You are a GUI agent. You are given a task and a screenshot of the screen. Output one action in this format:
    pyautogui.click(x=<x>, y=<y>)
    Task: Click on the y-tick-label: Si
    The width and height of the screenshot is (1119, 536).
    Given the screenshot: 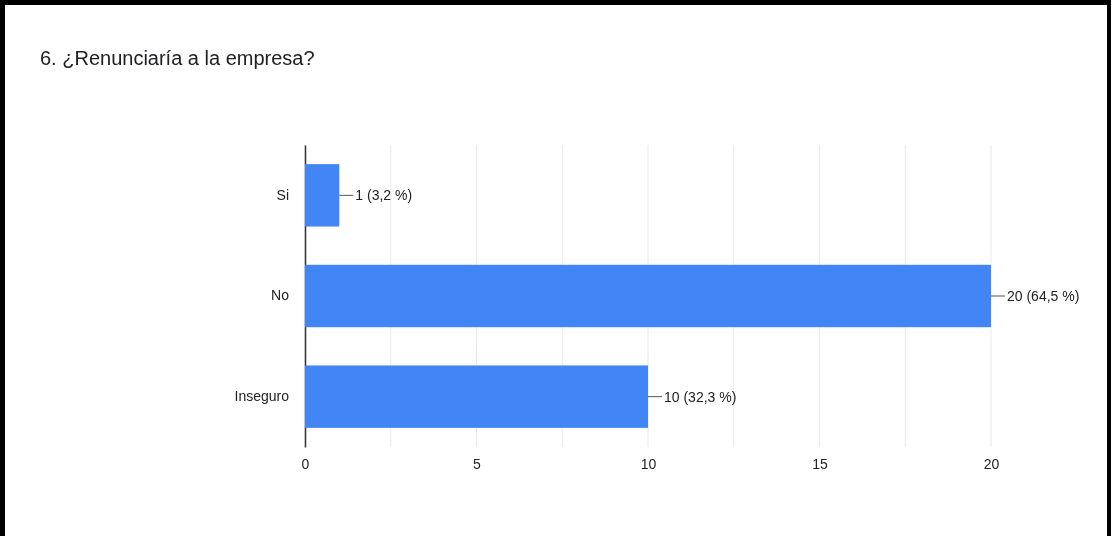 What is the action you would take?
    pyautogui.click(x=282, y=194)
    